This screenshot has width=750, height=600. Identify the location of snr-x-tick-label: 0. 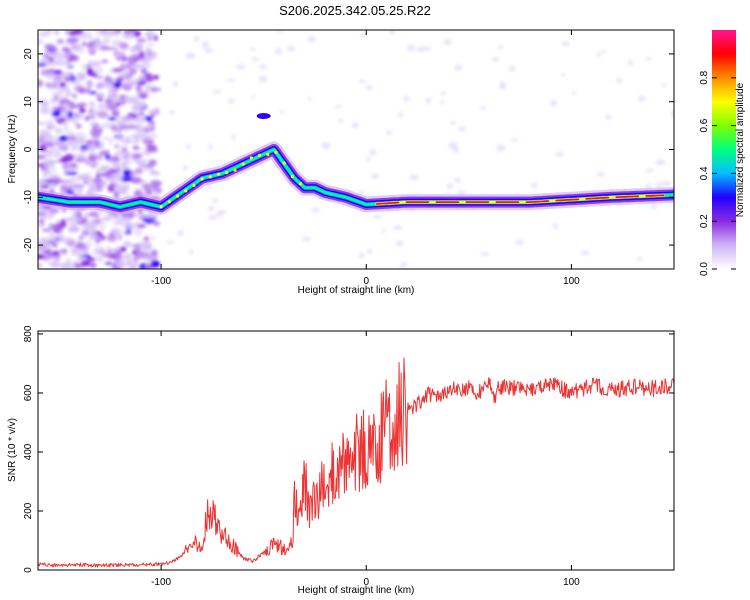
(366, 582).